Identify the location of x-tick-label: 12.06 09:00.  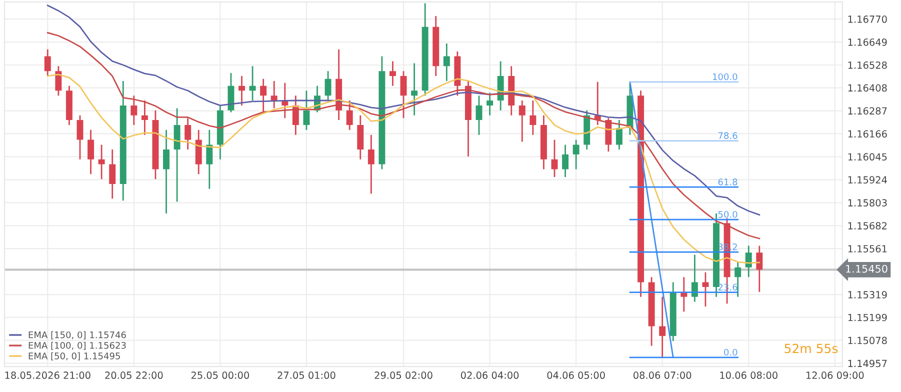
(835, 375).